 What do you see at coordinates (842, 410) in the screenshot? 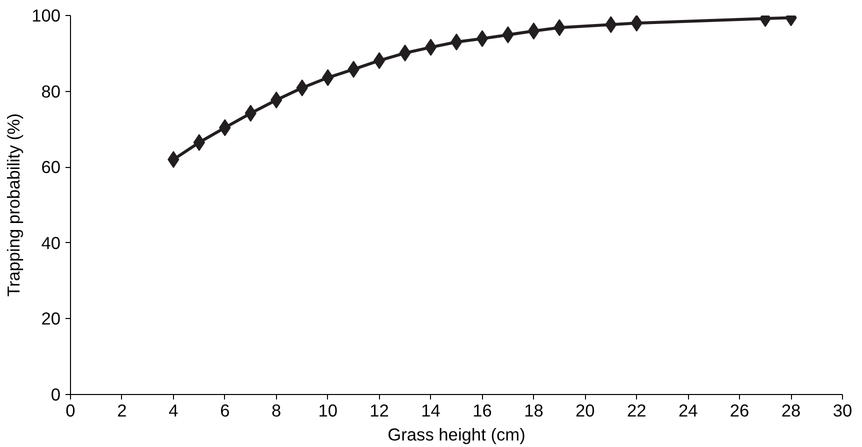
I see `x-tick-label: 30` at bounding box center [842, 410].